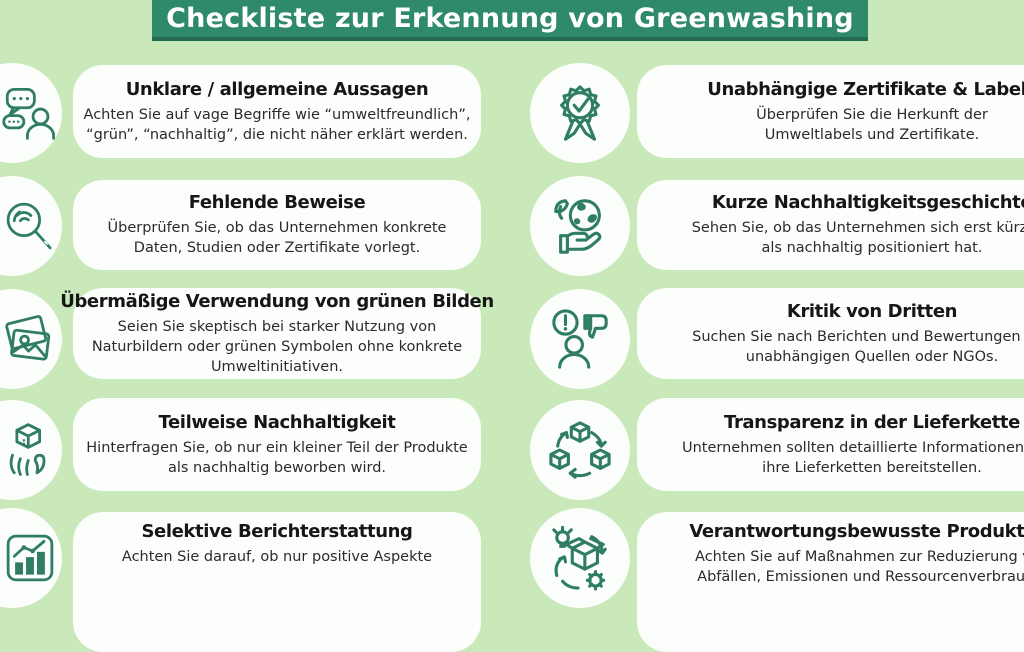 The height and width of the screenshot is (652, 1024). I want to click on magnifier-fingerprint-icon, so click(29, 226).